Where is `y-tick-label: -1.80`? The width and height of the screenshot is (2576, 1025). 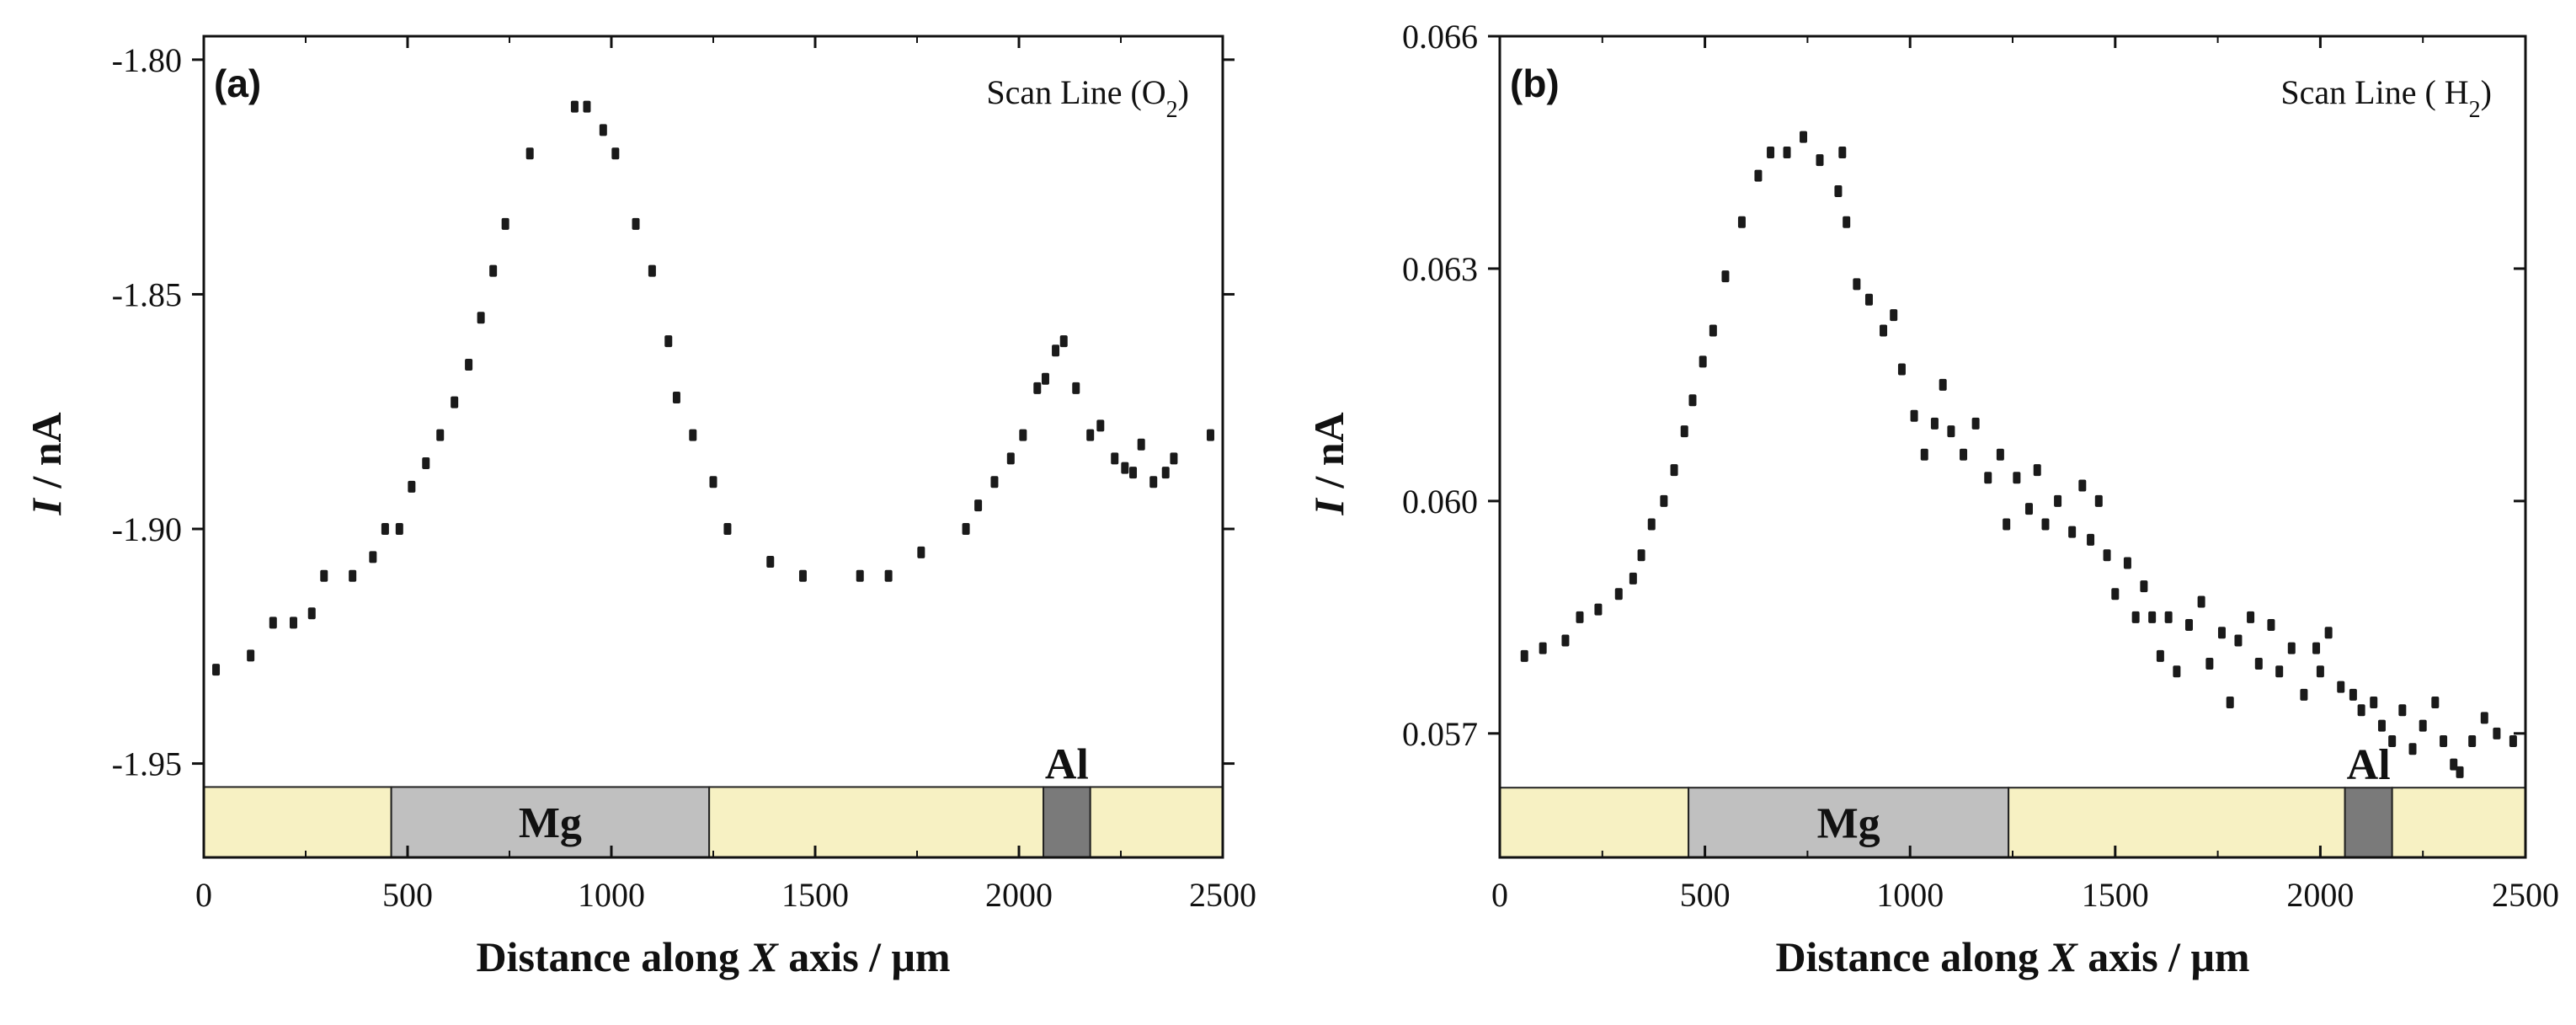 y-tick-label: -1.80 is located at coordinates (147, 60).